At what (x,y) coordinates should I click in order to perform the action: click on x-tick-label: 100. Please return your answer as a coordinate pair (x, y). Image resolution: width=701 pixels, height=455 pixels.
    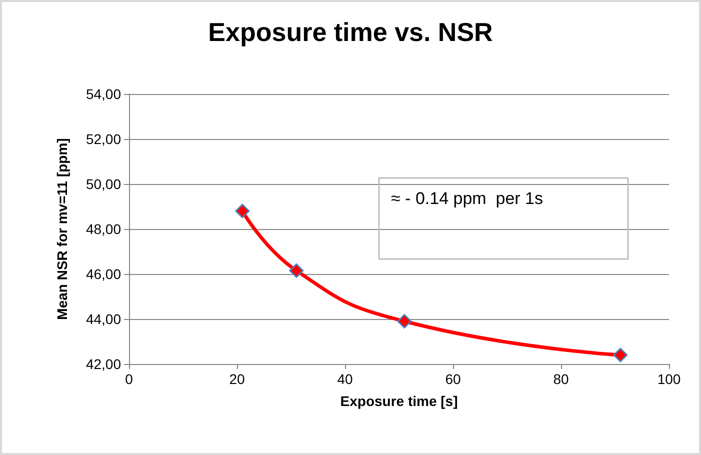
    Looking at the image, I should click on (669, 379).